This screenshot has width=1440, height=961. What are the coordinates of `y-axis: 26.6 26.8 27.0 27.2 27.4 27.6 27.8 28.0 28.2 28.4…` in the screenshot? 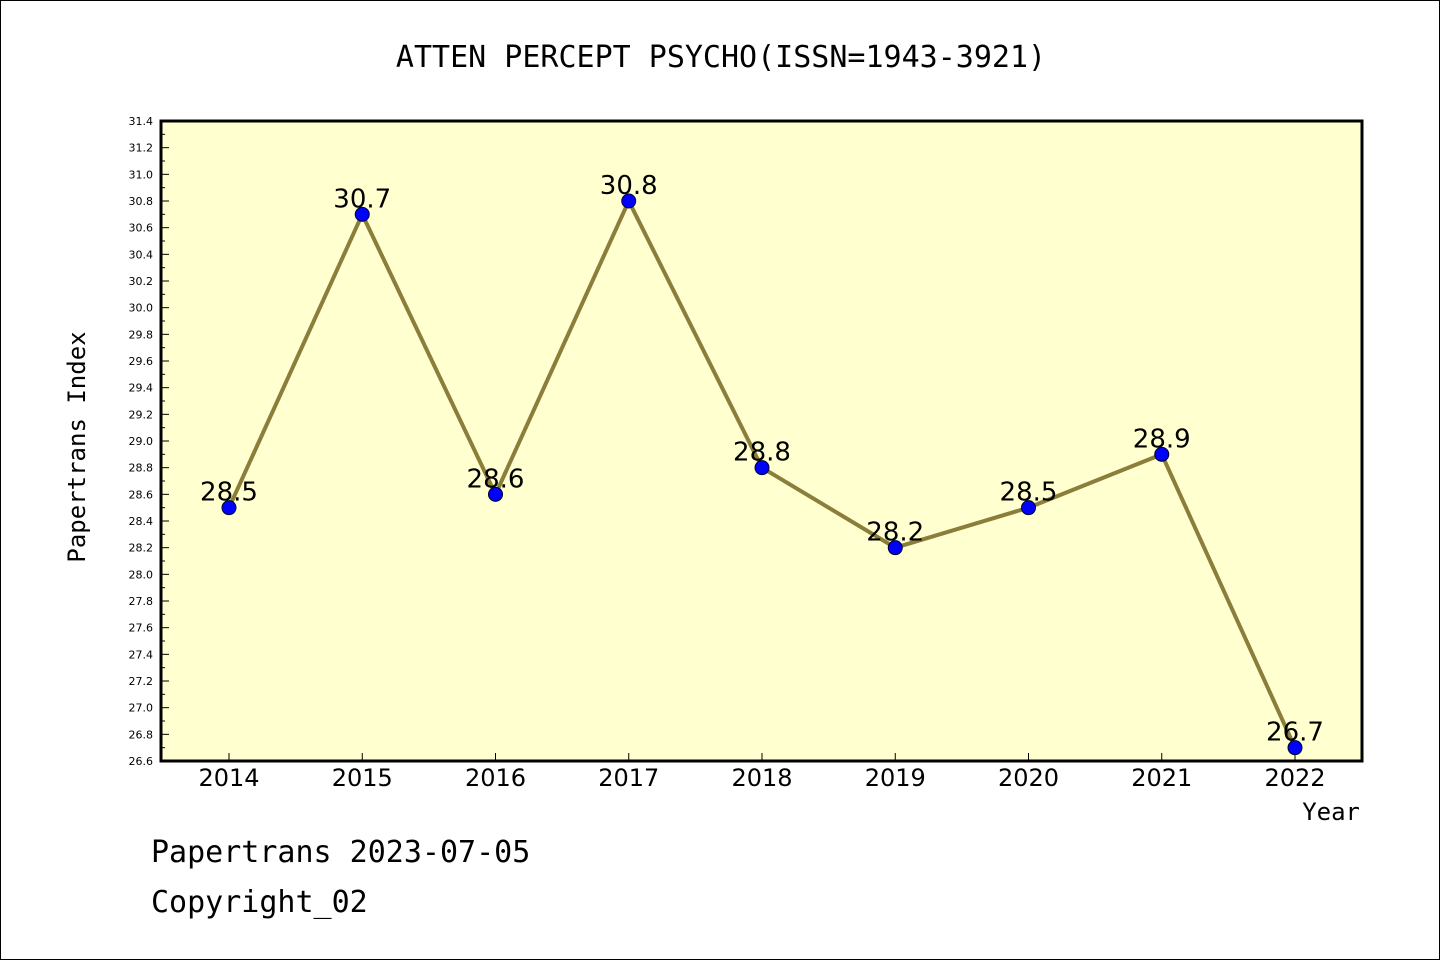 It's located at (149, 441).